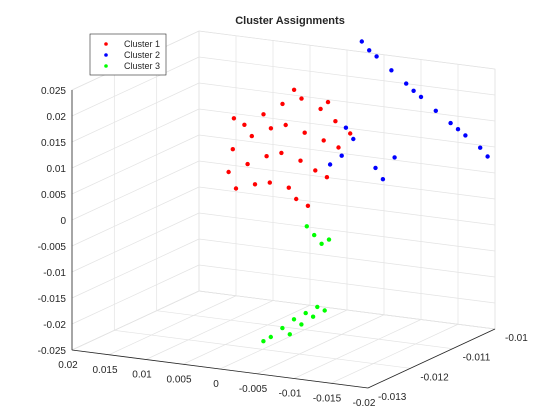 Image resolution: width=560 pixels, height=420 pixels. What do you see at coordinates (53, 195) in the screenshot?
I see `z-tick-label: 0.005` at bounding box center [53, 195].